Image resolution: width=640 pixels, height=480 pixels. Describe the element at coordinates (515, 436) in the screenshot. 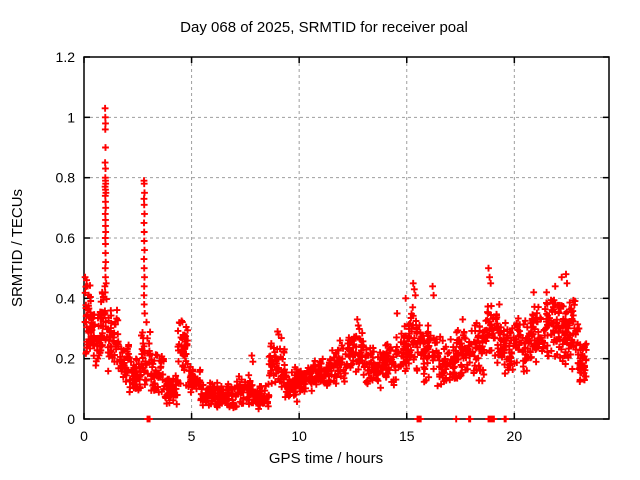

I see `x-tick-label: 20` at that location.